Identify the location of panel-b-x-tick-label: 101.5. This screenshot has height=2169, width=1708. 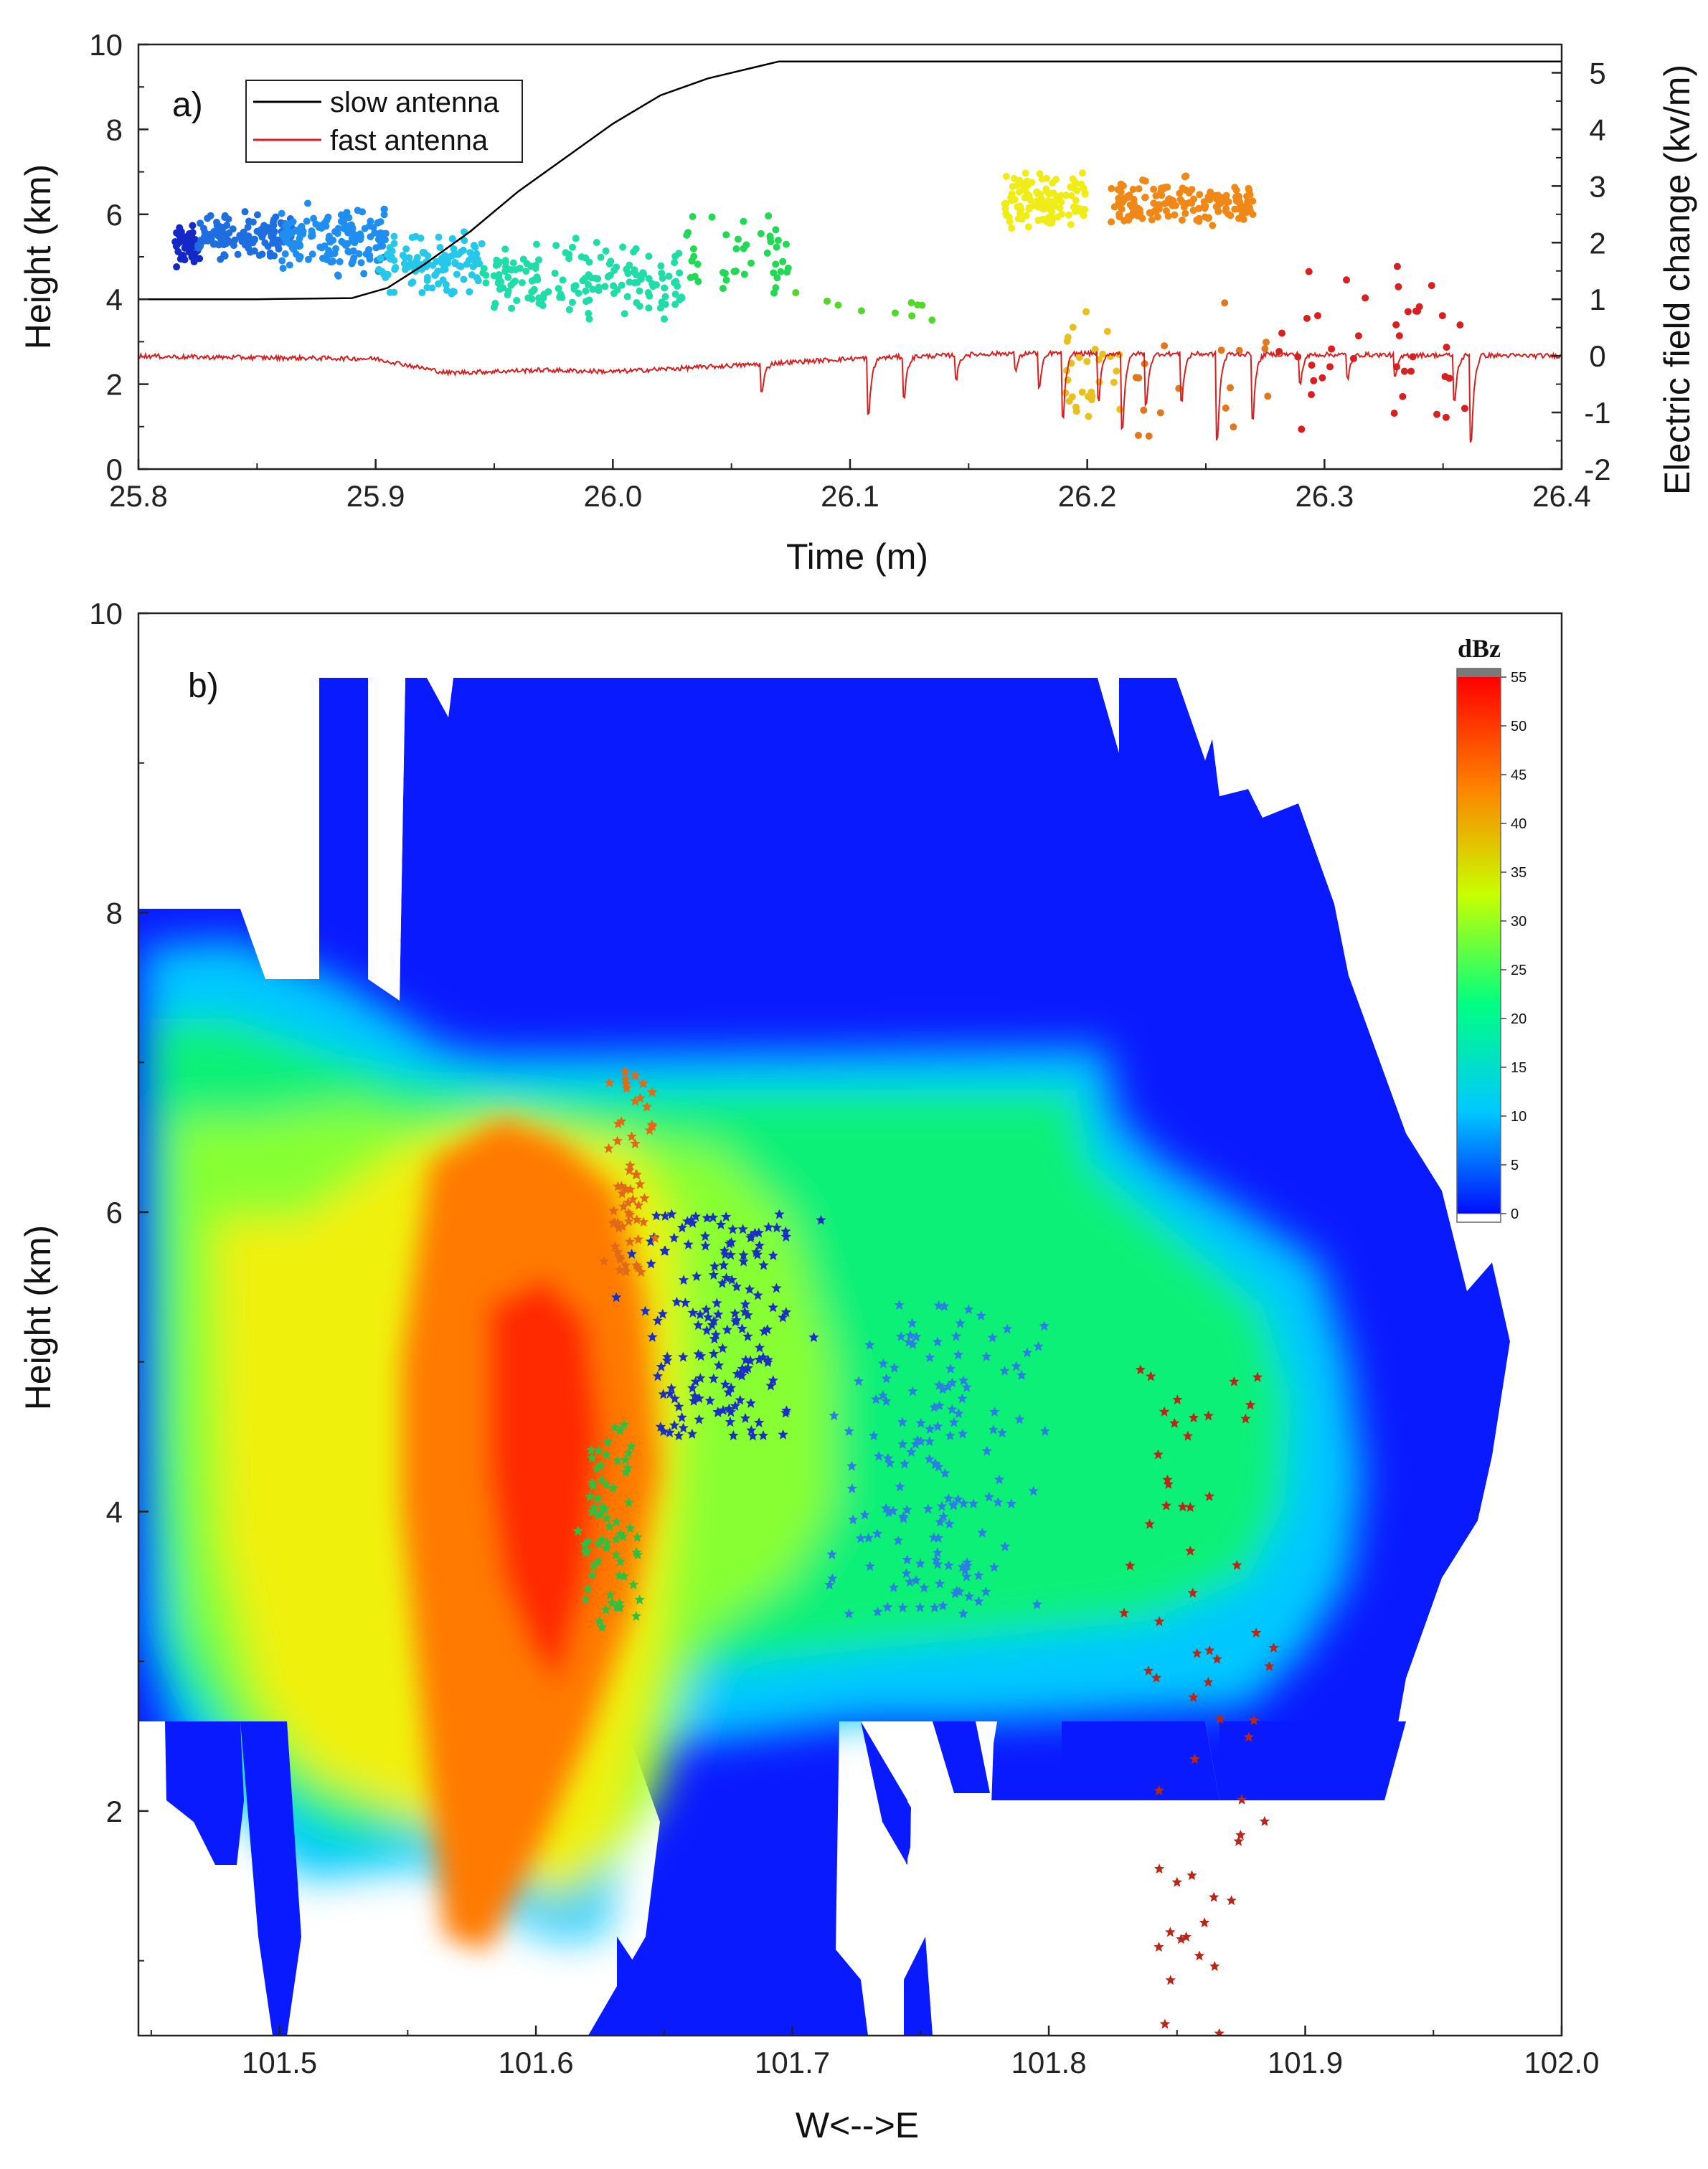
(279, 2062).